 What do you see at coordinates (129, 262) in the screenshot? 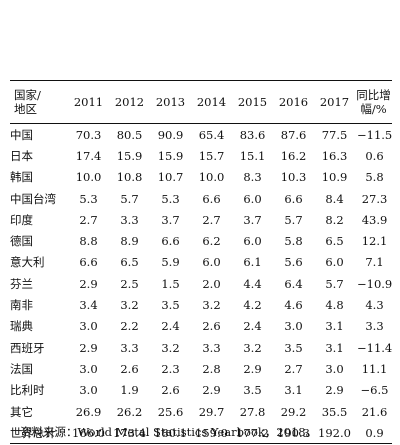
I see `cell-year-2012: 6.5` at bounding box center [129, 262].